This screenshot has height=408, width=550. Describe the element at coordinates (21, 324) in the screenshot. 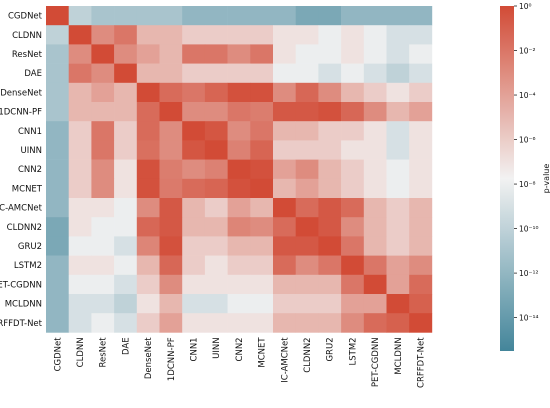

I see `row-label: CRFFDT-Net` at that location.